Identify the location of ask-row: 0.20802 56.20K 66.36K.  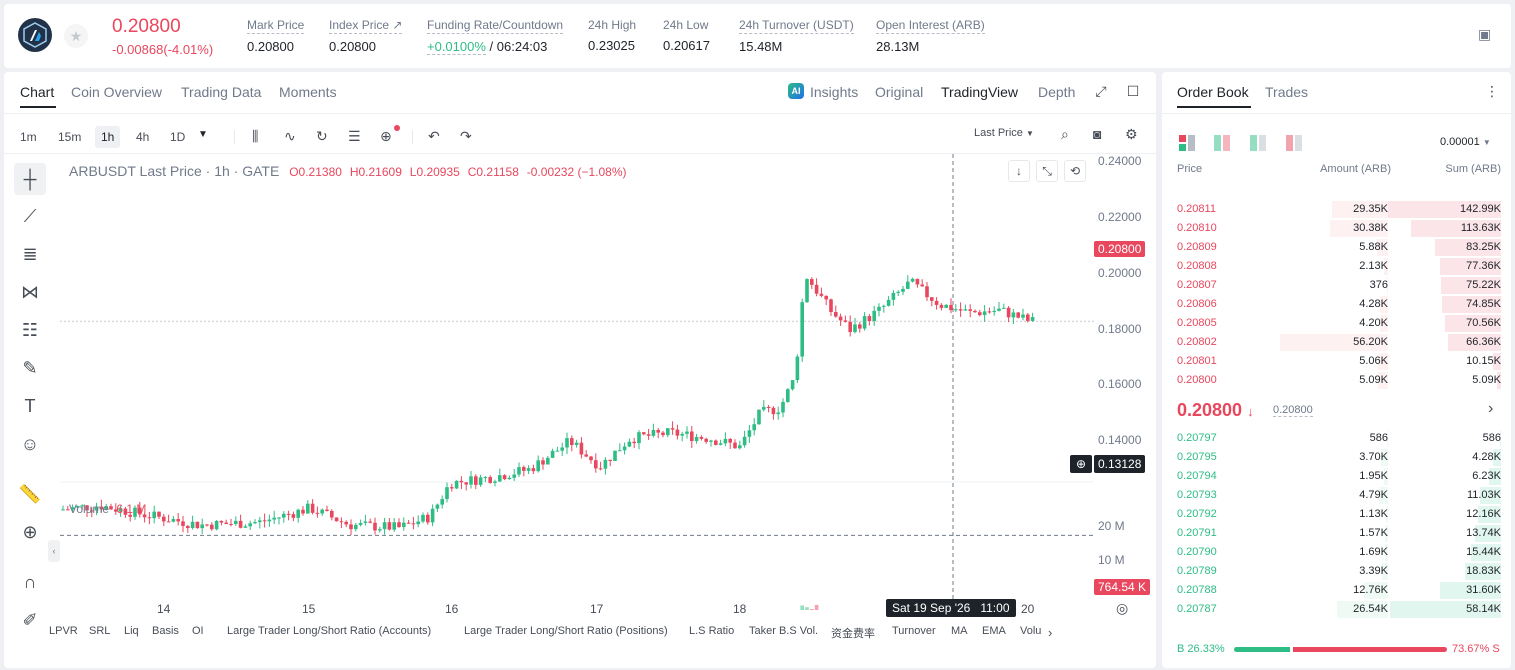
(1336, 342).